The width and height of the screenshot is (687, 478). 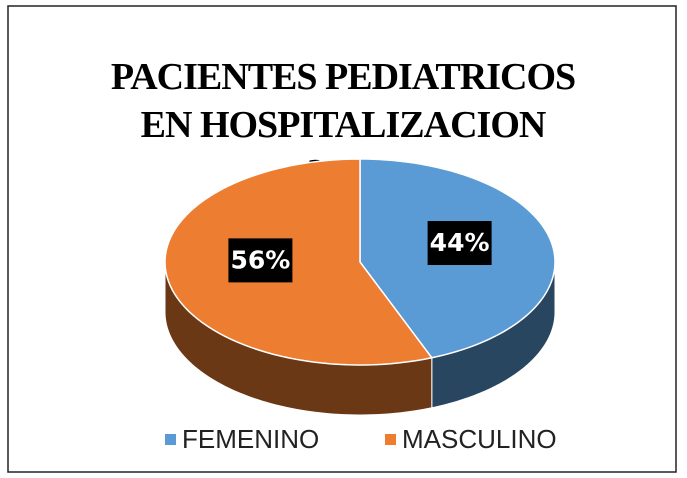 I want to click on data-label: 56%, so click(x=260, y=259).